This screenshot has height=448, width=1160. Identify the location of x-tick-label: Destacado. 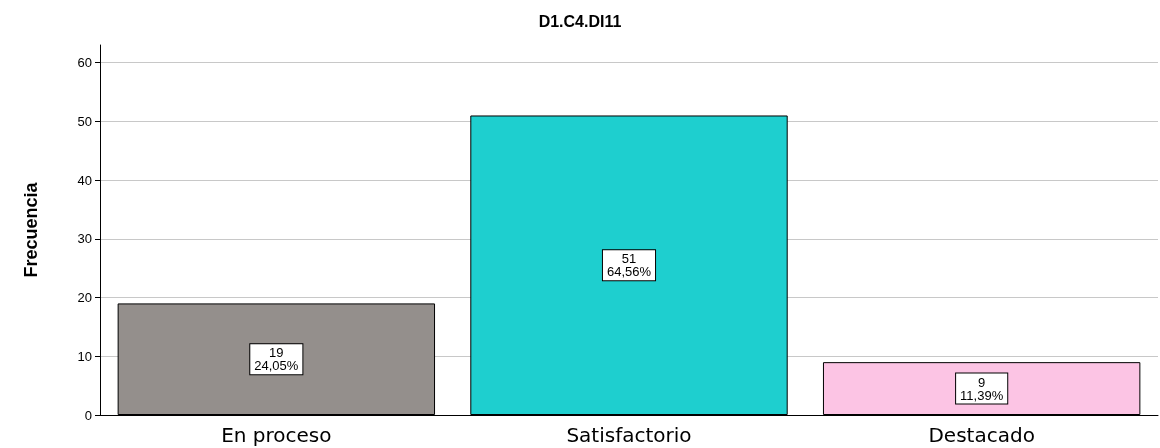
(981, 435).